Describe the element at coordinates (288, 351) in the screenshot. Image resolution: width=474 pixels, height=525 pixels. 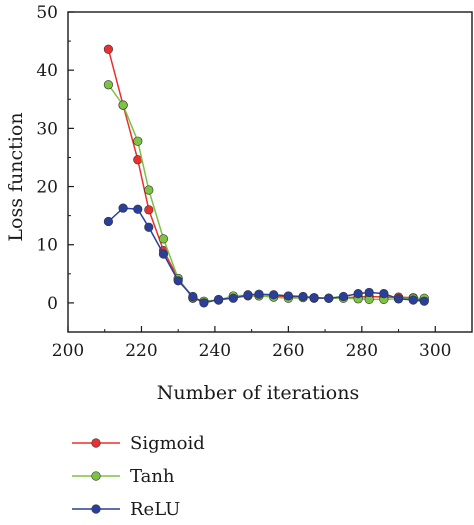
I see `x-tick-label: 260` at that location.